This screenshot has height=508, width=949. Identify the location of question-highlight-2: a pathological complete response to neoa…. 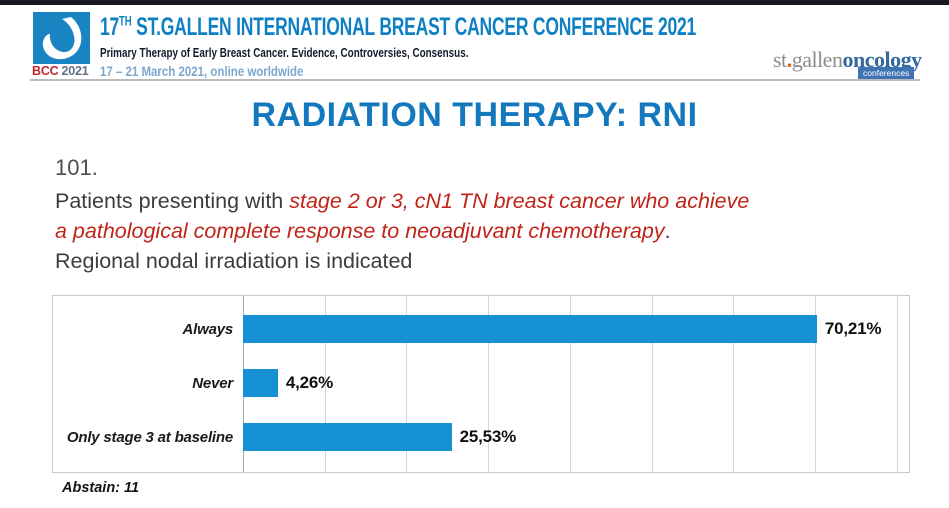
(360, 231).